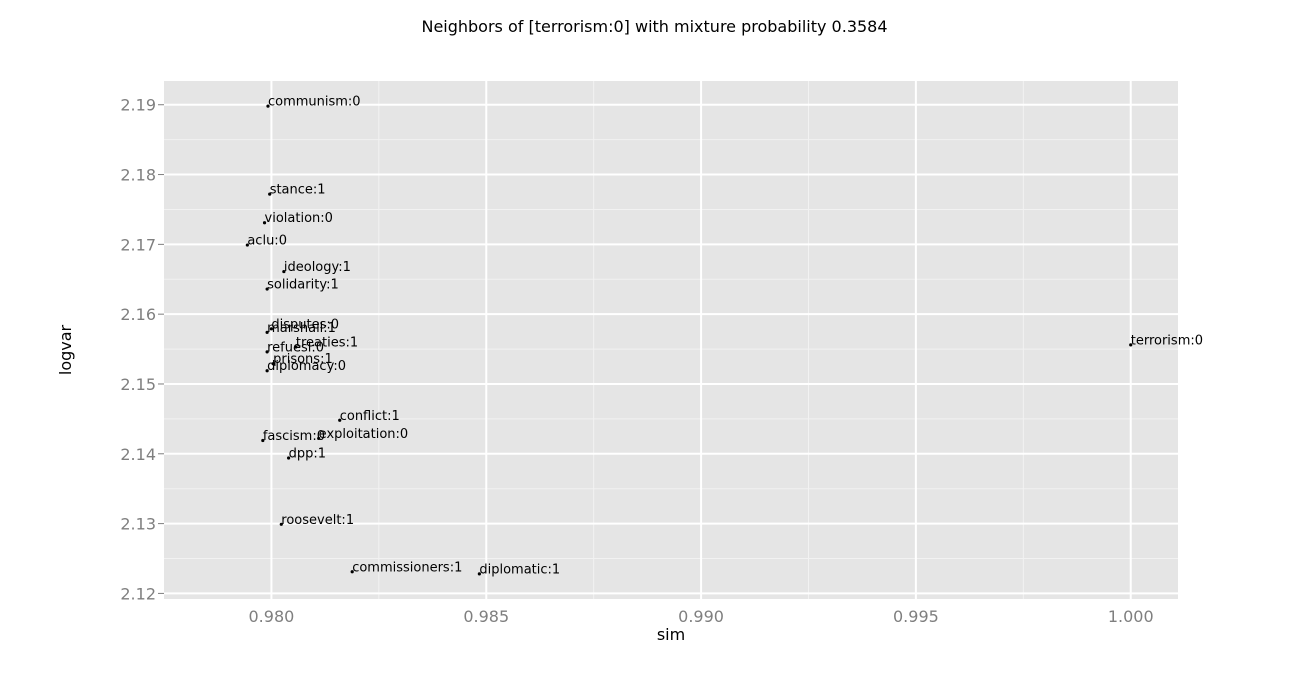 The height and width of the screenshot is (674, 1309). I want to click on point-label: ideology:1, so click(317, 267).